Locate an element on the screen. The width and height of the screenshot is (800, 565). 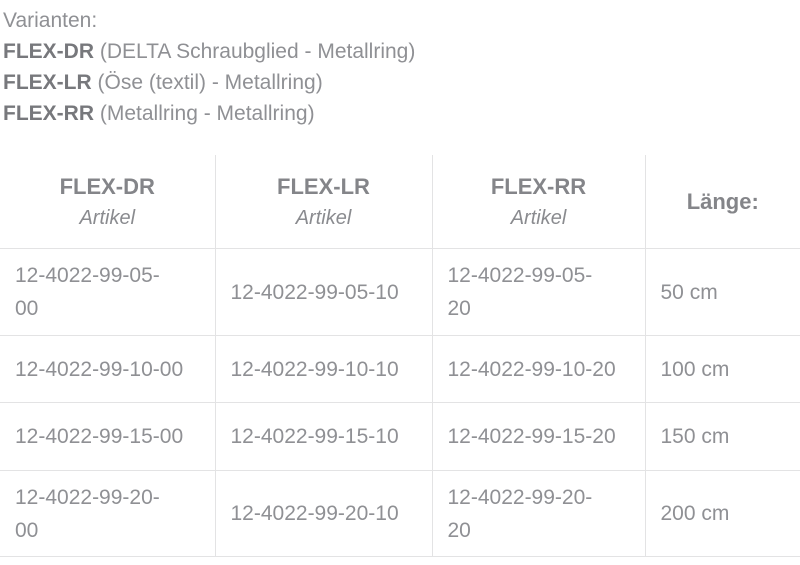
article-cell: 12-4022-99-10-00 is located at coordinates (108, 369).